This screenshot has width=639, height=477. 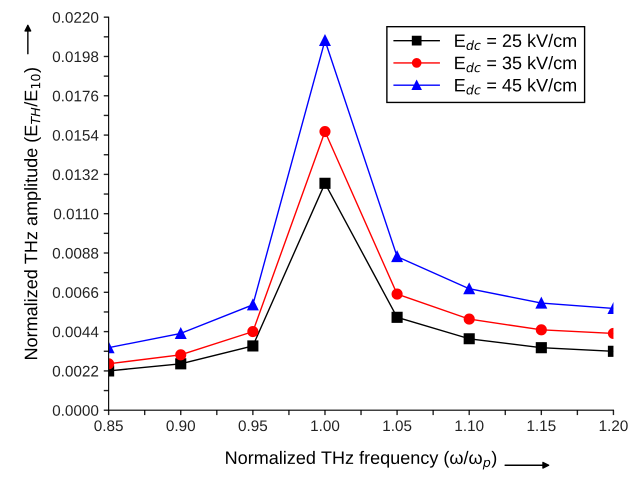 What do you see at coordinates (75, 96) in the screenshot?
I see `y-tick-label: 0.0176` at bounding box center [75, 96].